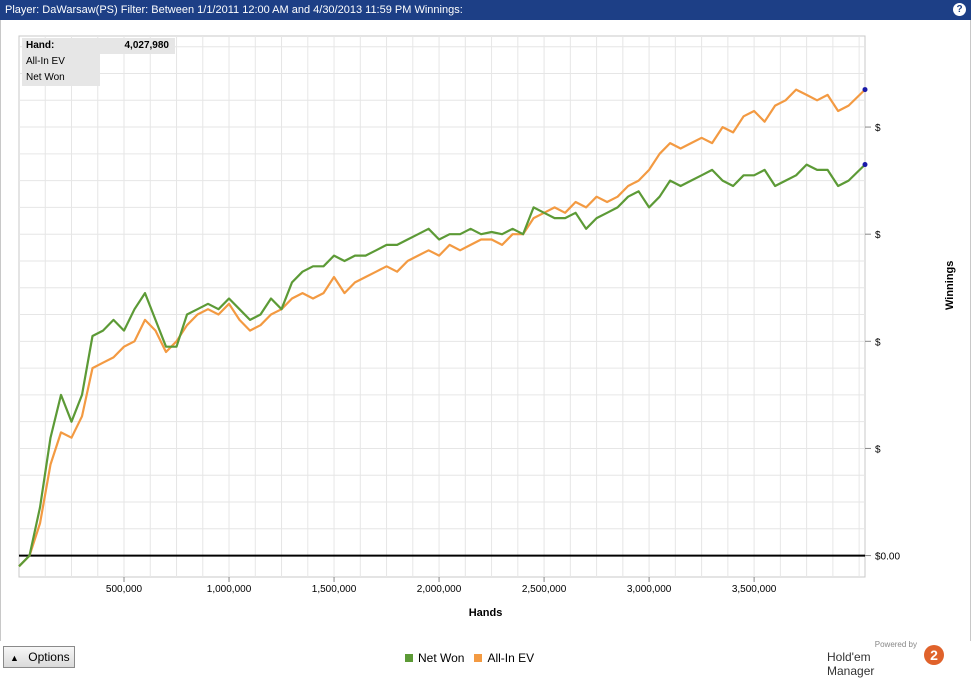 Image resolution: width=971 pixels, height=678 pixels. I want to click on net-won-row: Net Won, so click(98, 78).